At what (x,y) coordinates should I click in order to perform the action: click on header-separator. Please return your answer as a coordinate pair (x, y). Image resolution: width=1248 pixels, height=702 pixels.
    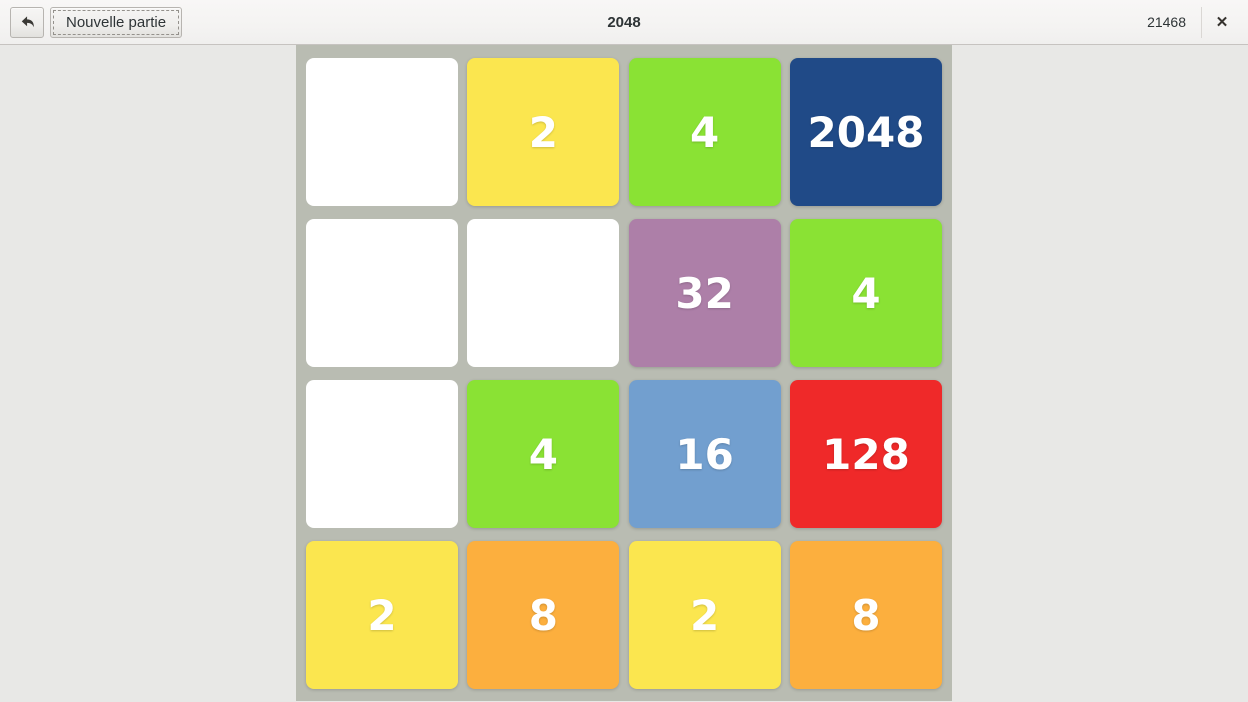
    Looking at the image, I should click on (1201, 22).